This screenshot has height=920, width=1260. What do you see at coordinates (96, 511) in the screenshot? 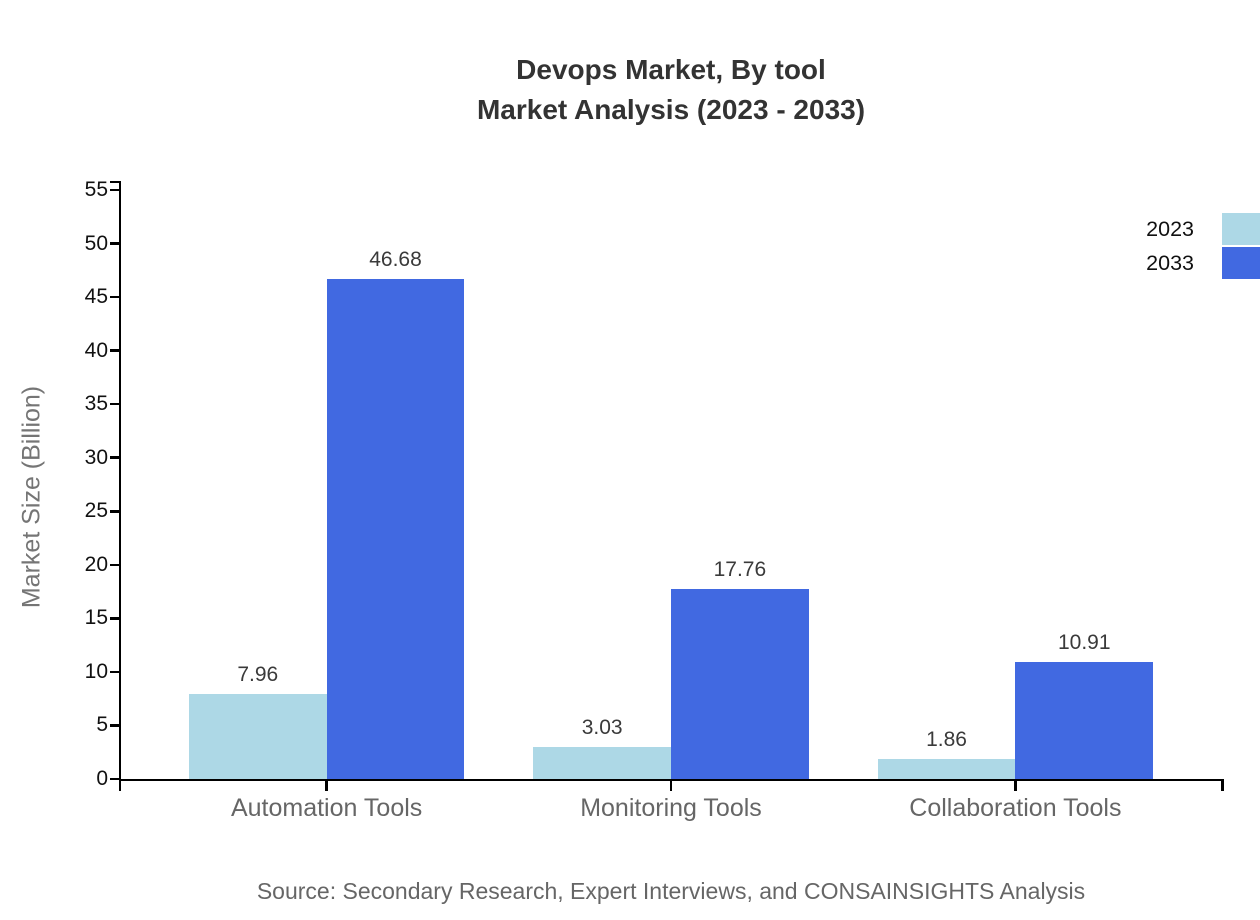
I see `y-tick-label: 25` at bounding box center [96, 511].